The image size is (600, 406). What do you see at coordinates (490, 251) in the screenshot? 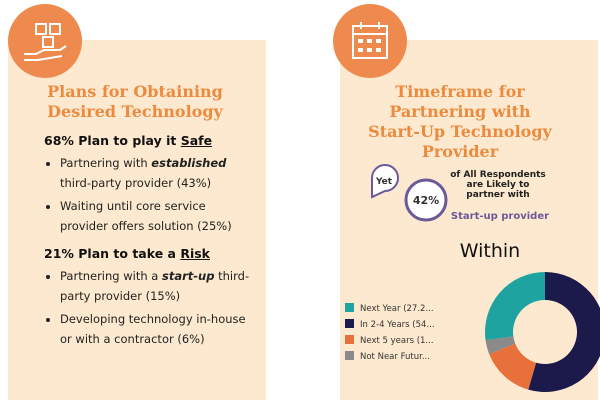
I see `within-label: Within` at bounding box center [490, 251].